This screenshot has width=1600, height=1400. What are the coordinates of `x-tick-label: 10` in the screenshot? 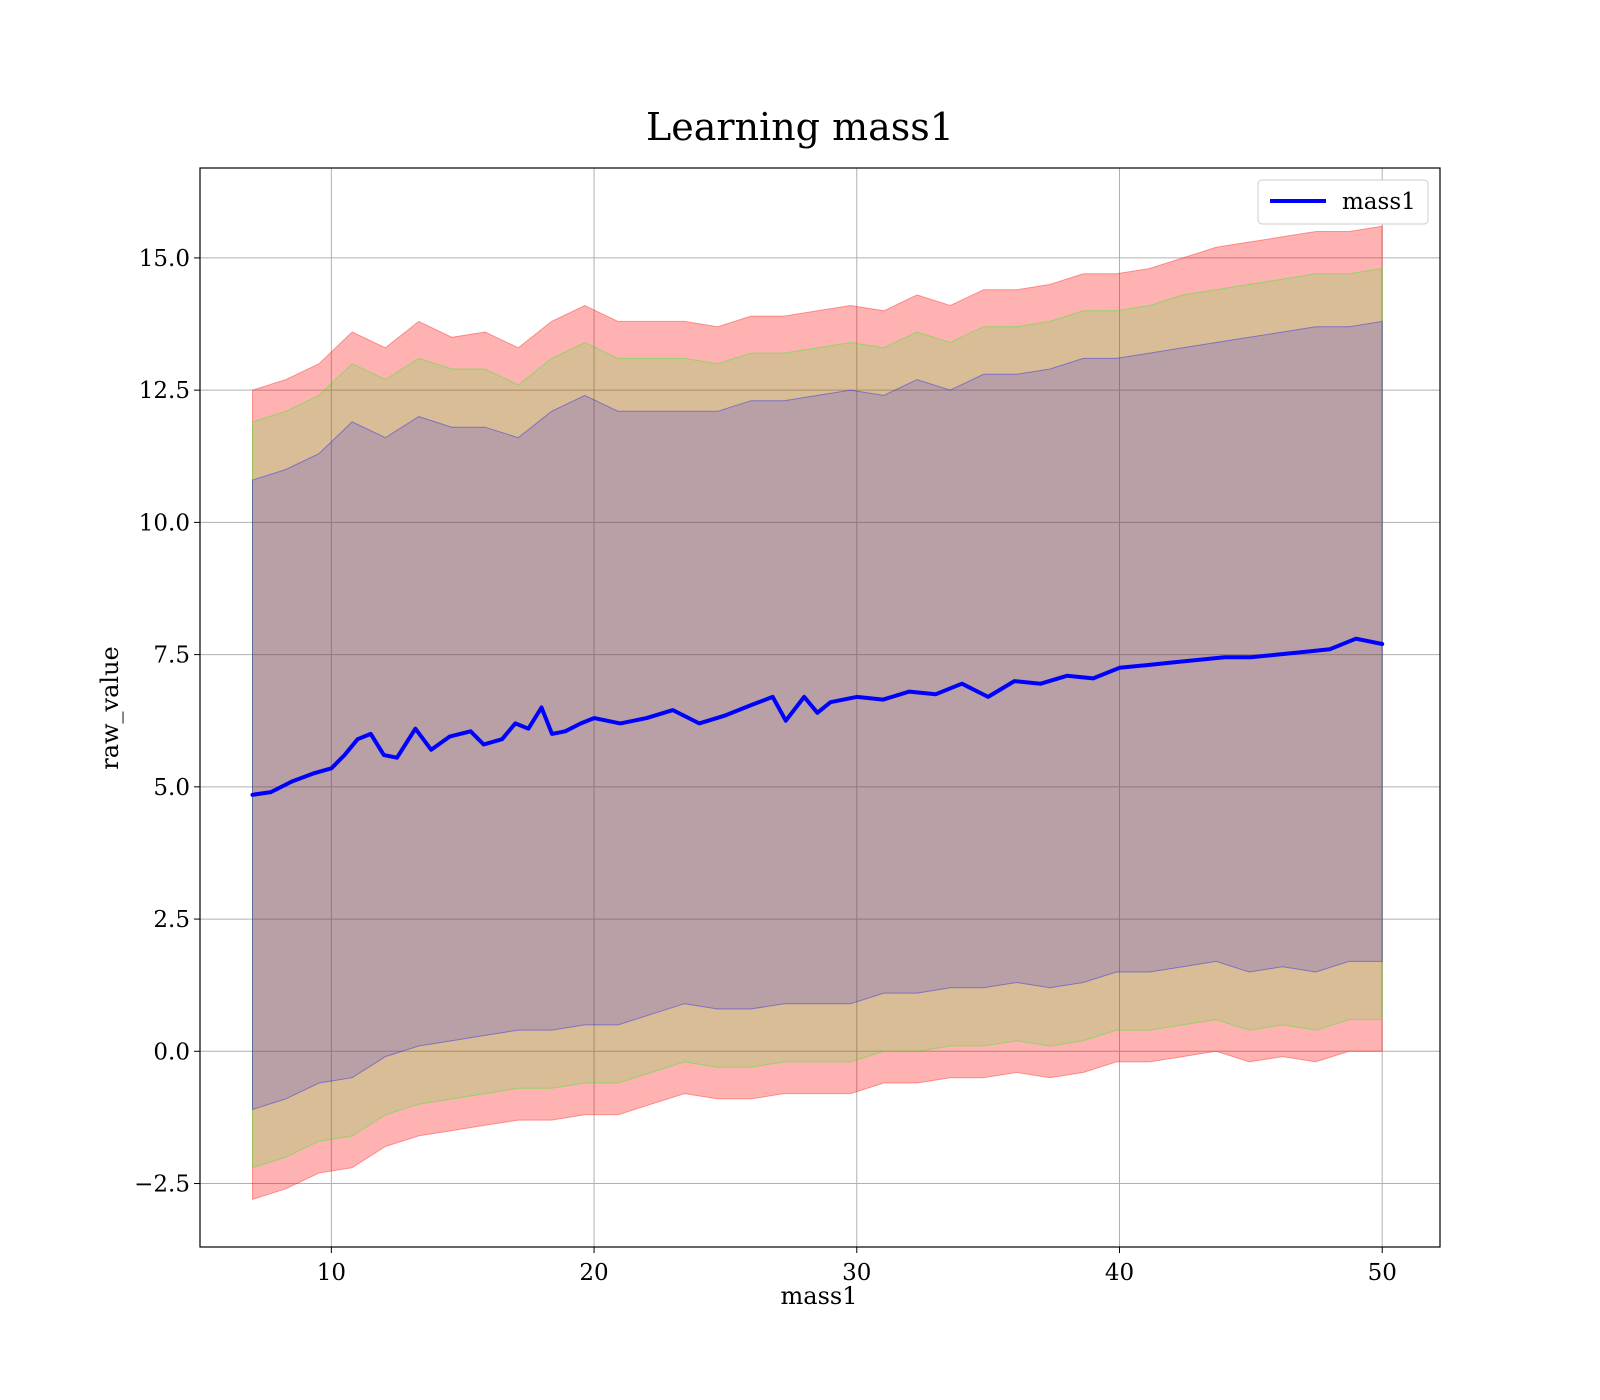 It's located at (331, 1273).